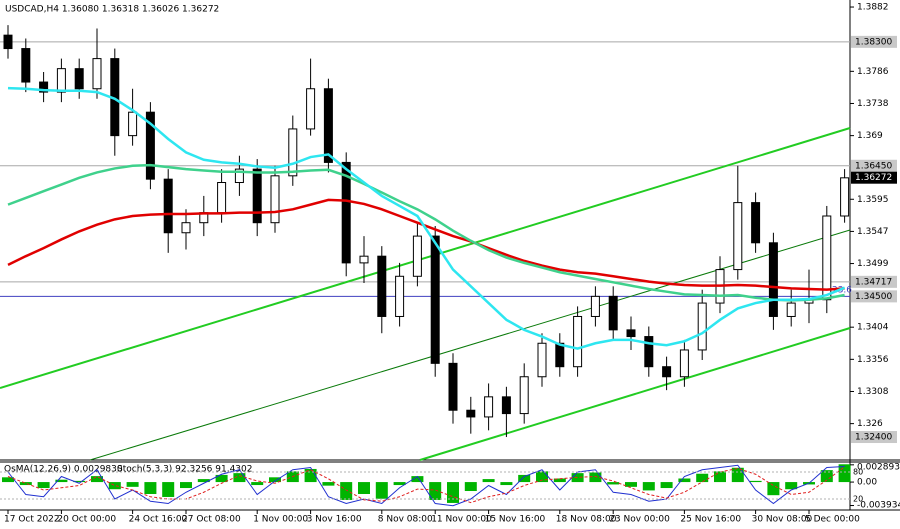 Image resolution: width=900 pixels, height=529 pixels. What do you see at coordinates (873, 360) in the screenshot?
I see `y-tick-label: 1.3356` at bounding box center [873, 360].